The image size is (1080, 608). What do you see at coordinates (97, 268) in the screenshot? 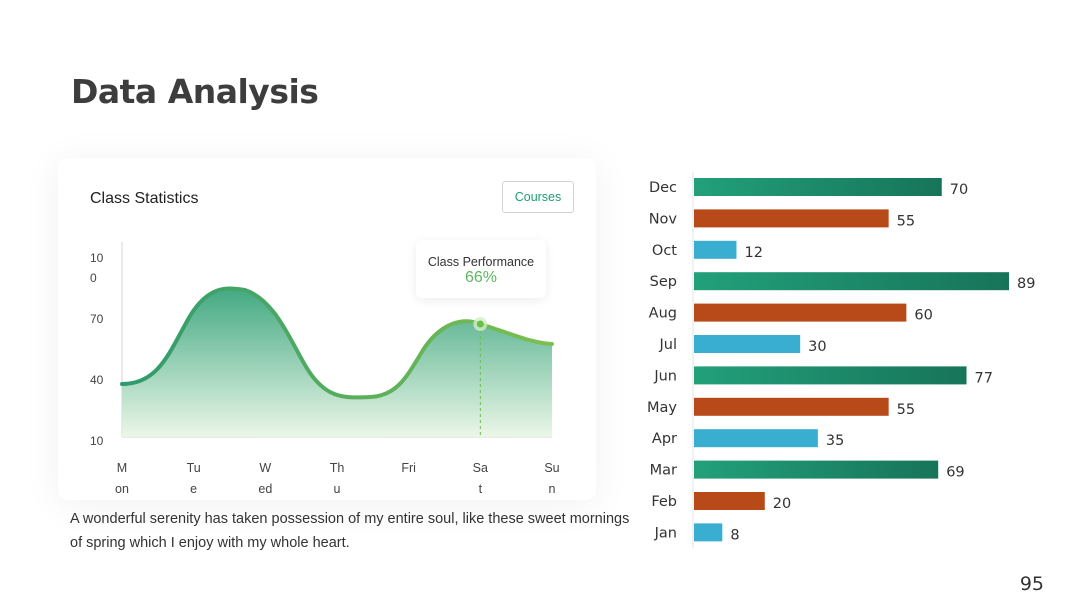
I see `y-tick-label: 100` at bounding box center [97, 268].